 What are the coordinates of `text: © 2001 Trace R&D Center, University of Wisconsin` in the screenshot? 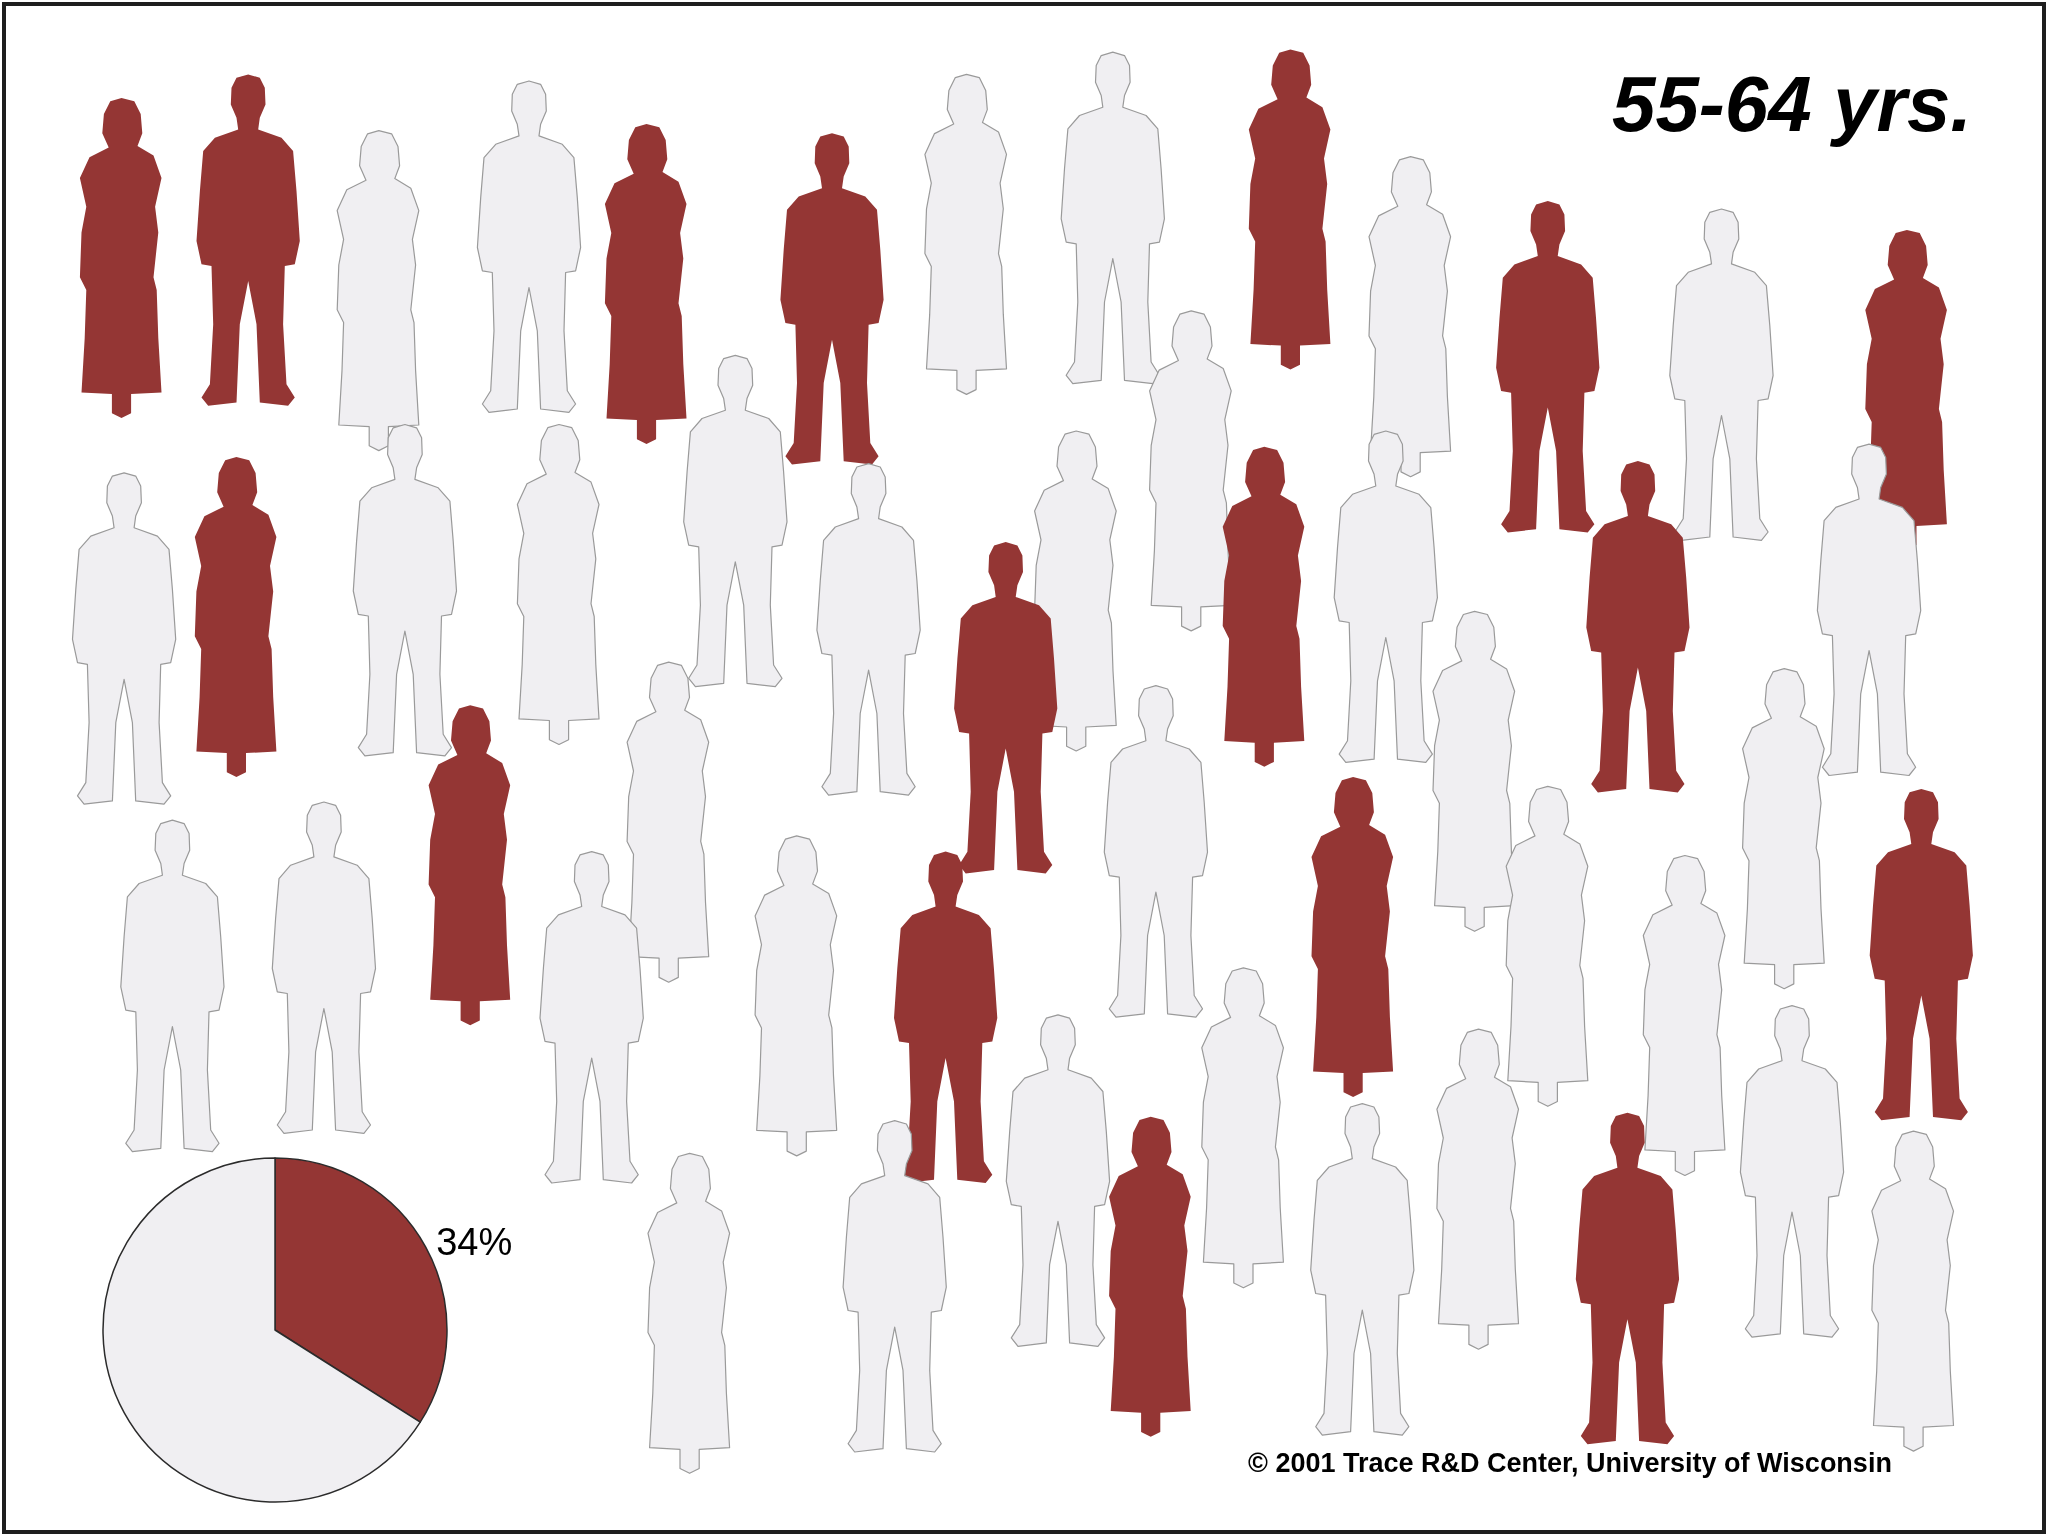 It's located at (1570, 1463).